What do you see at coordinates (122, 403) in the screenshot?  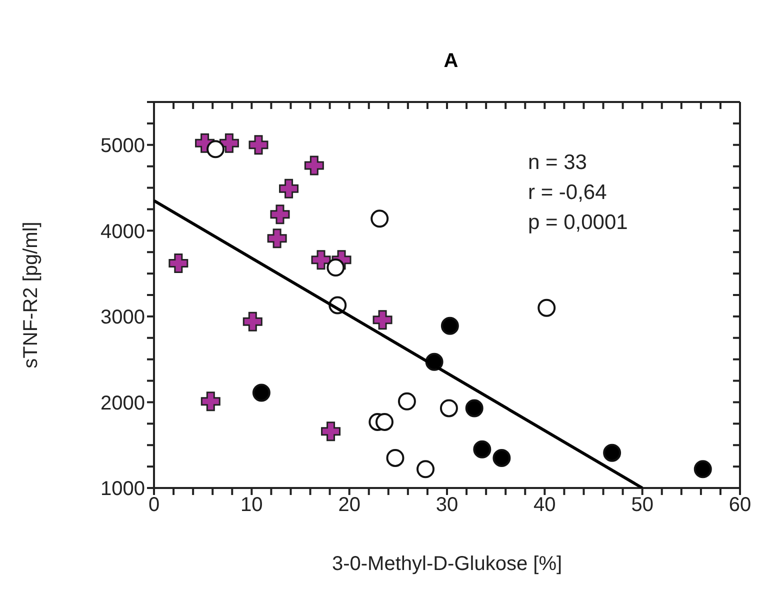 I see `y-tick-label: 2000` at bounding box center [122, 403].